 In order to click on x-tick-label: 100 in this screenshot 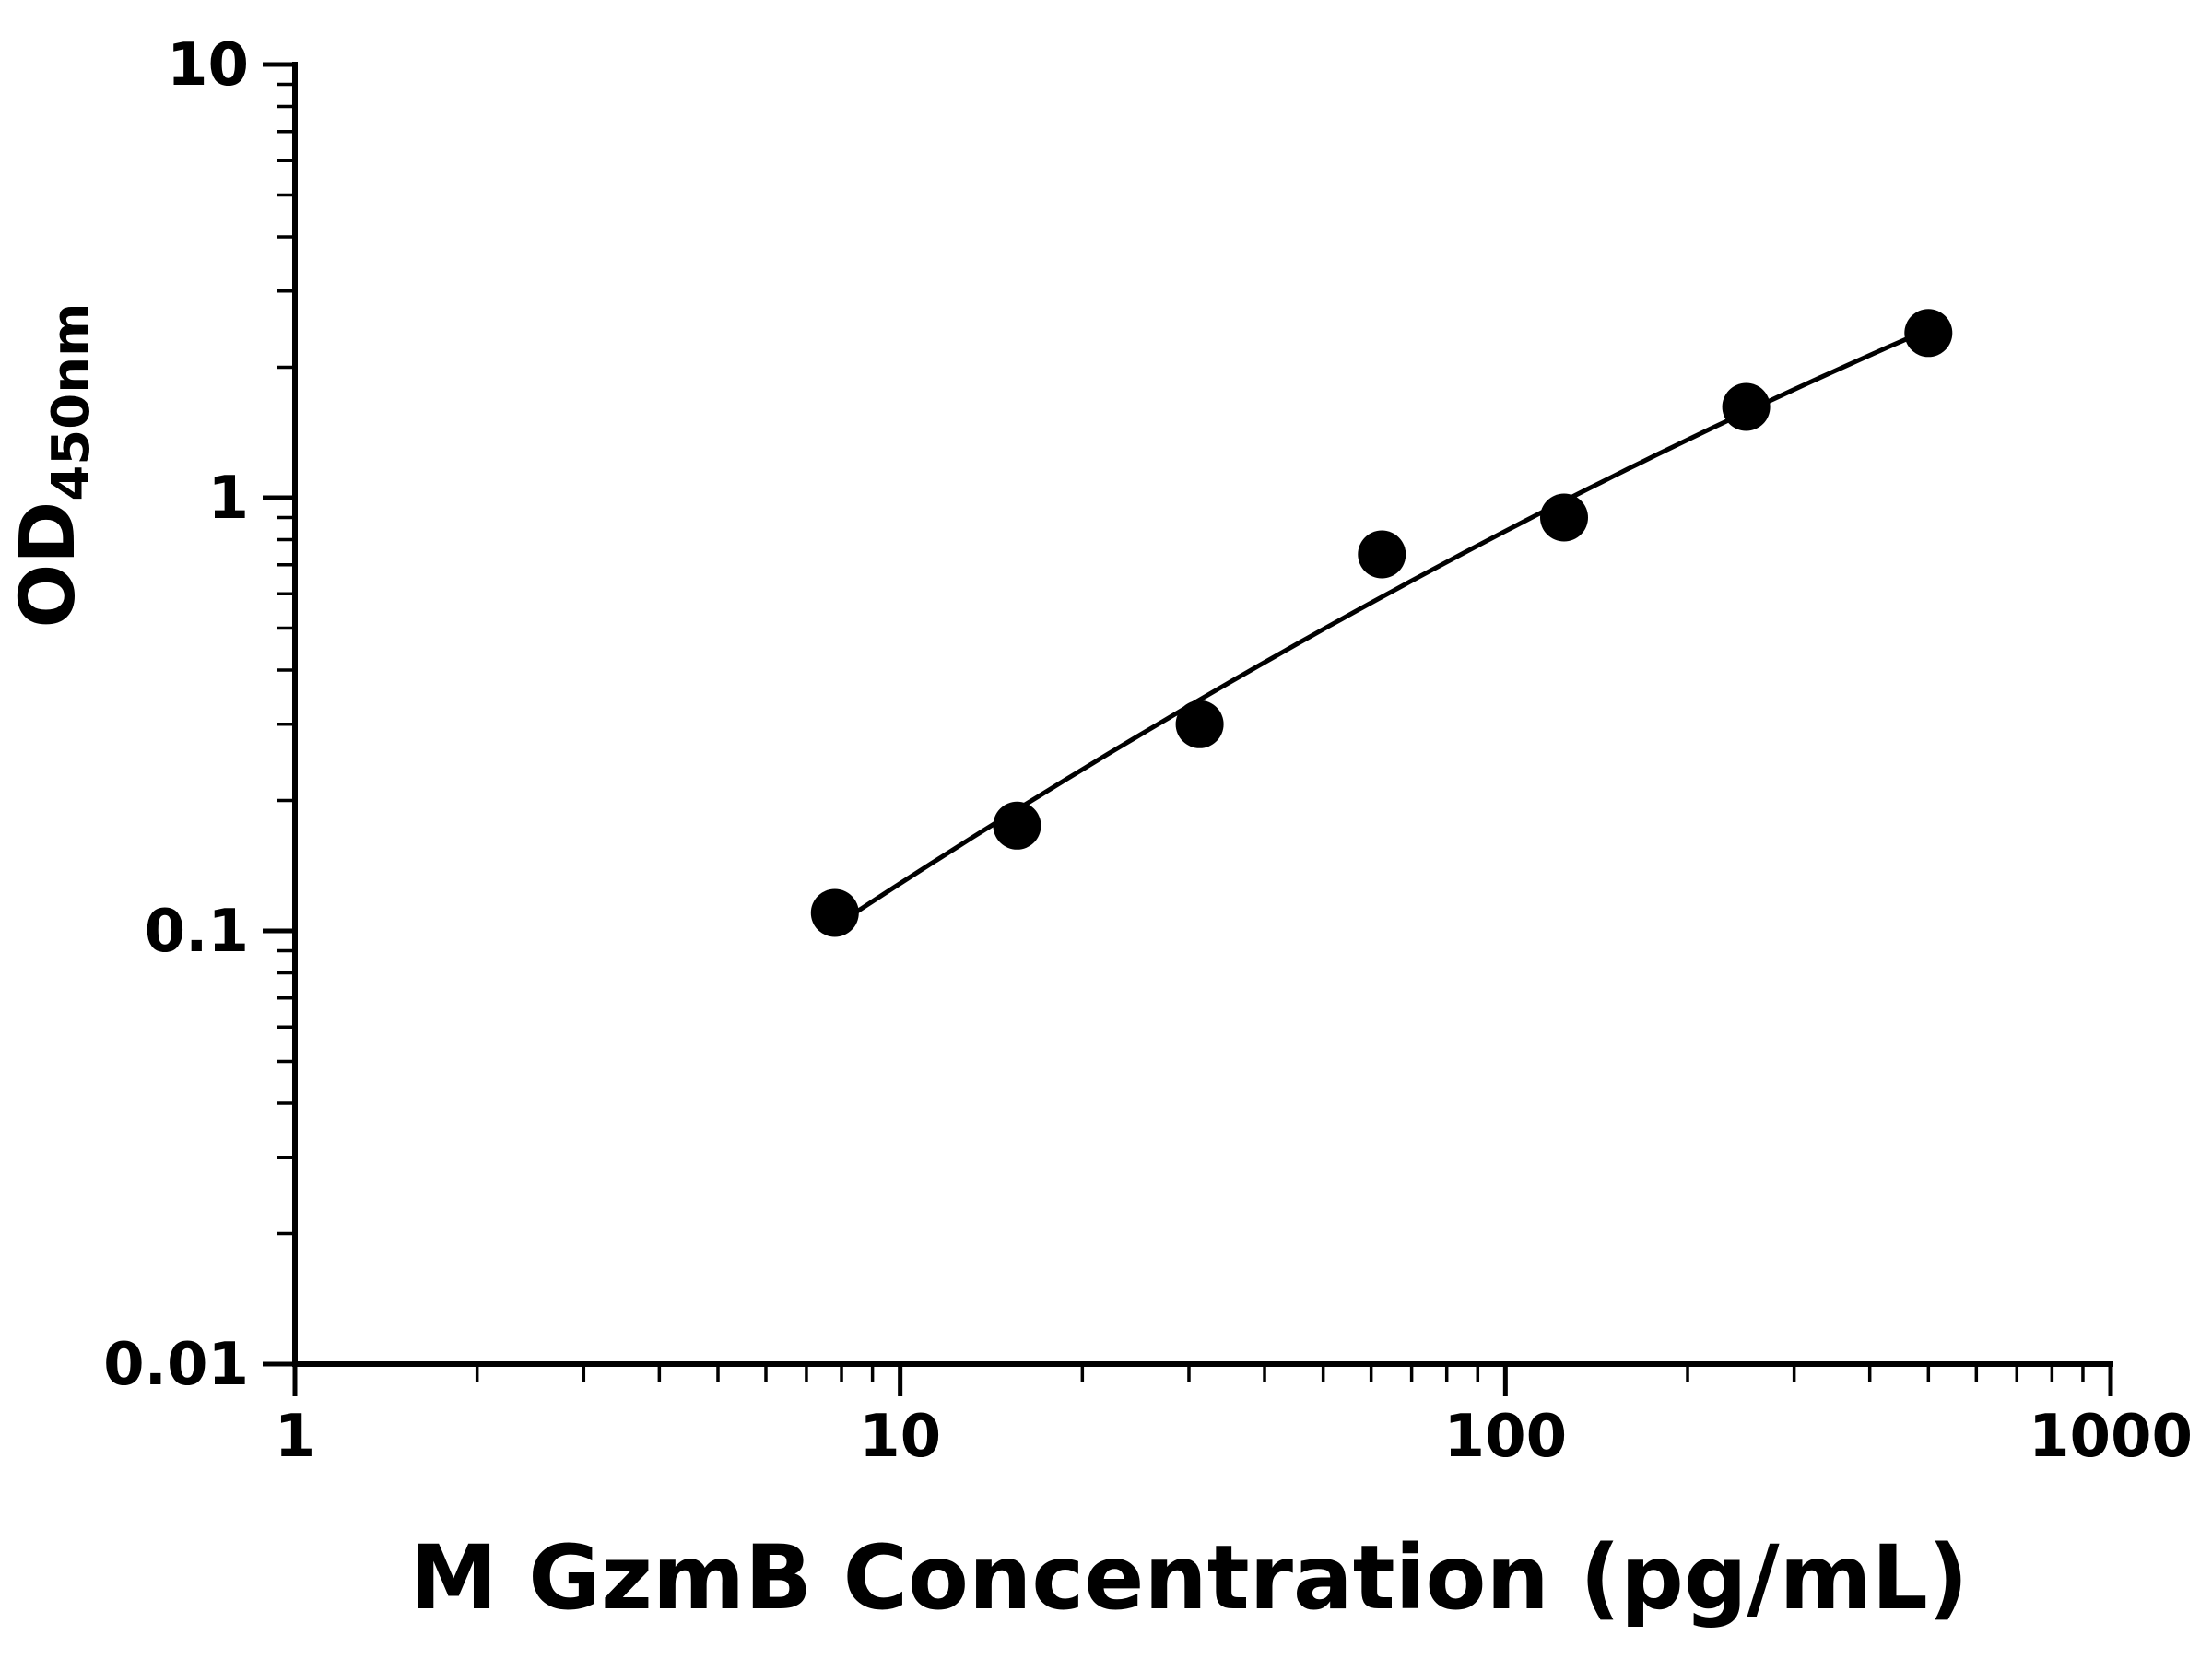, I will do `click(1506, 1437)`.